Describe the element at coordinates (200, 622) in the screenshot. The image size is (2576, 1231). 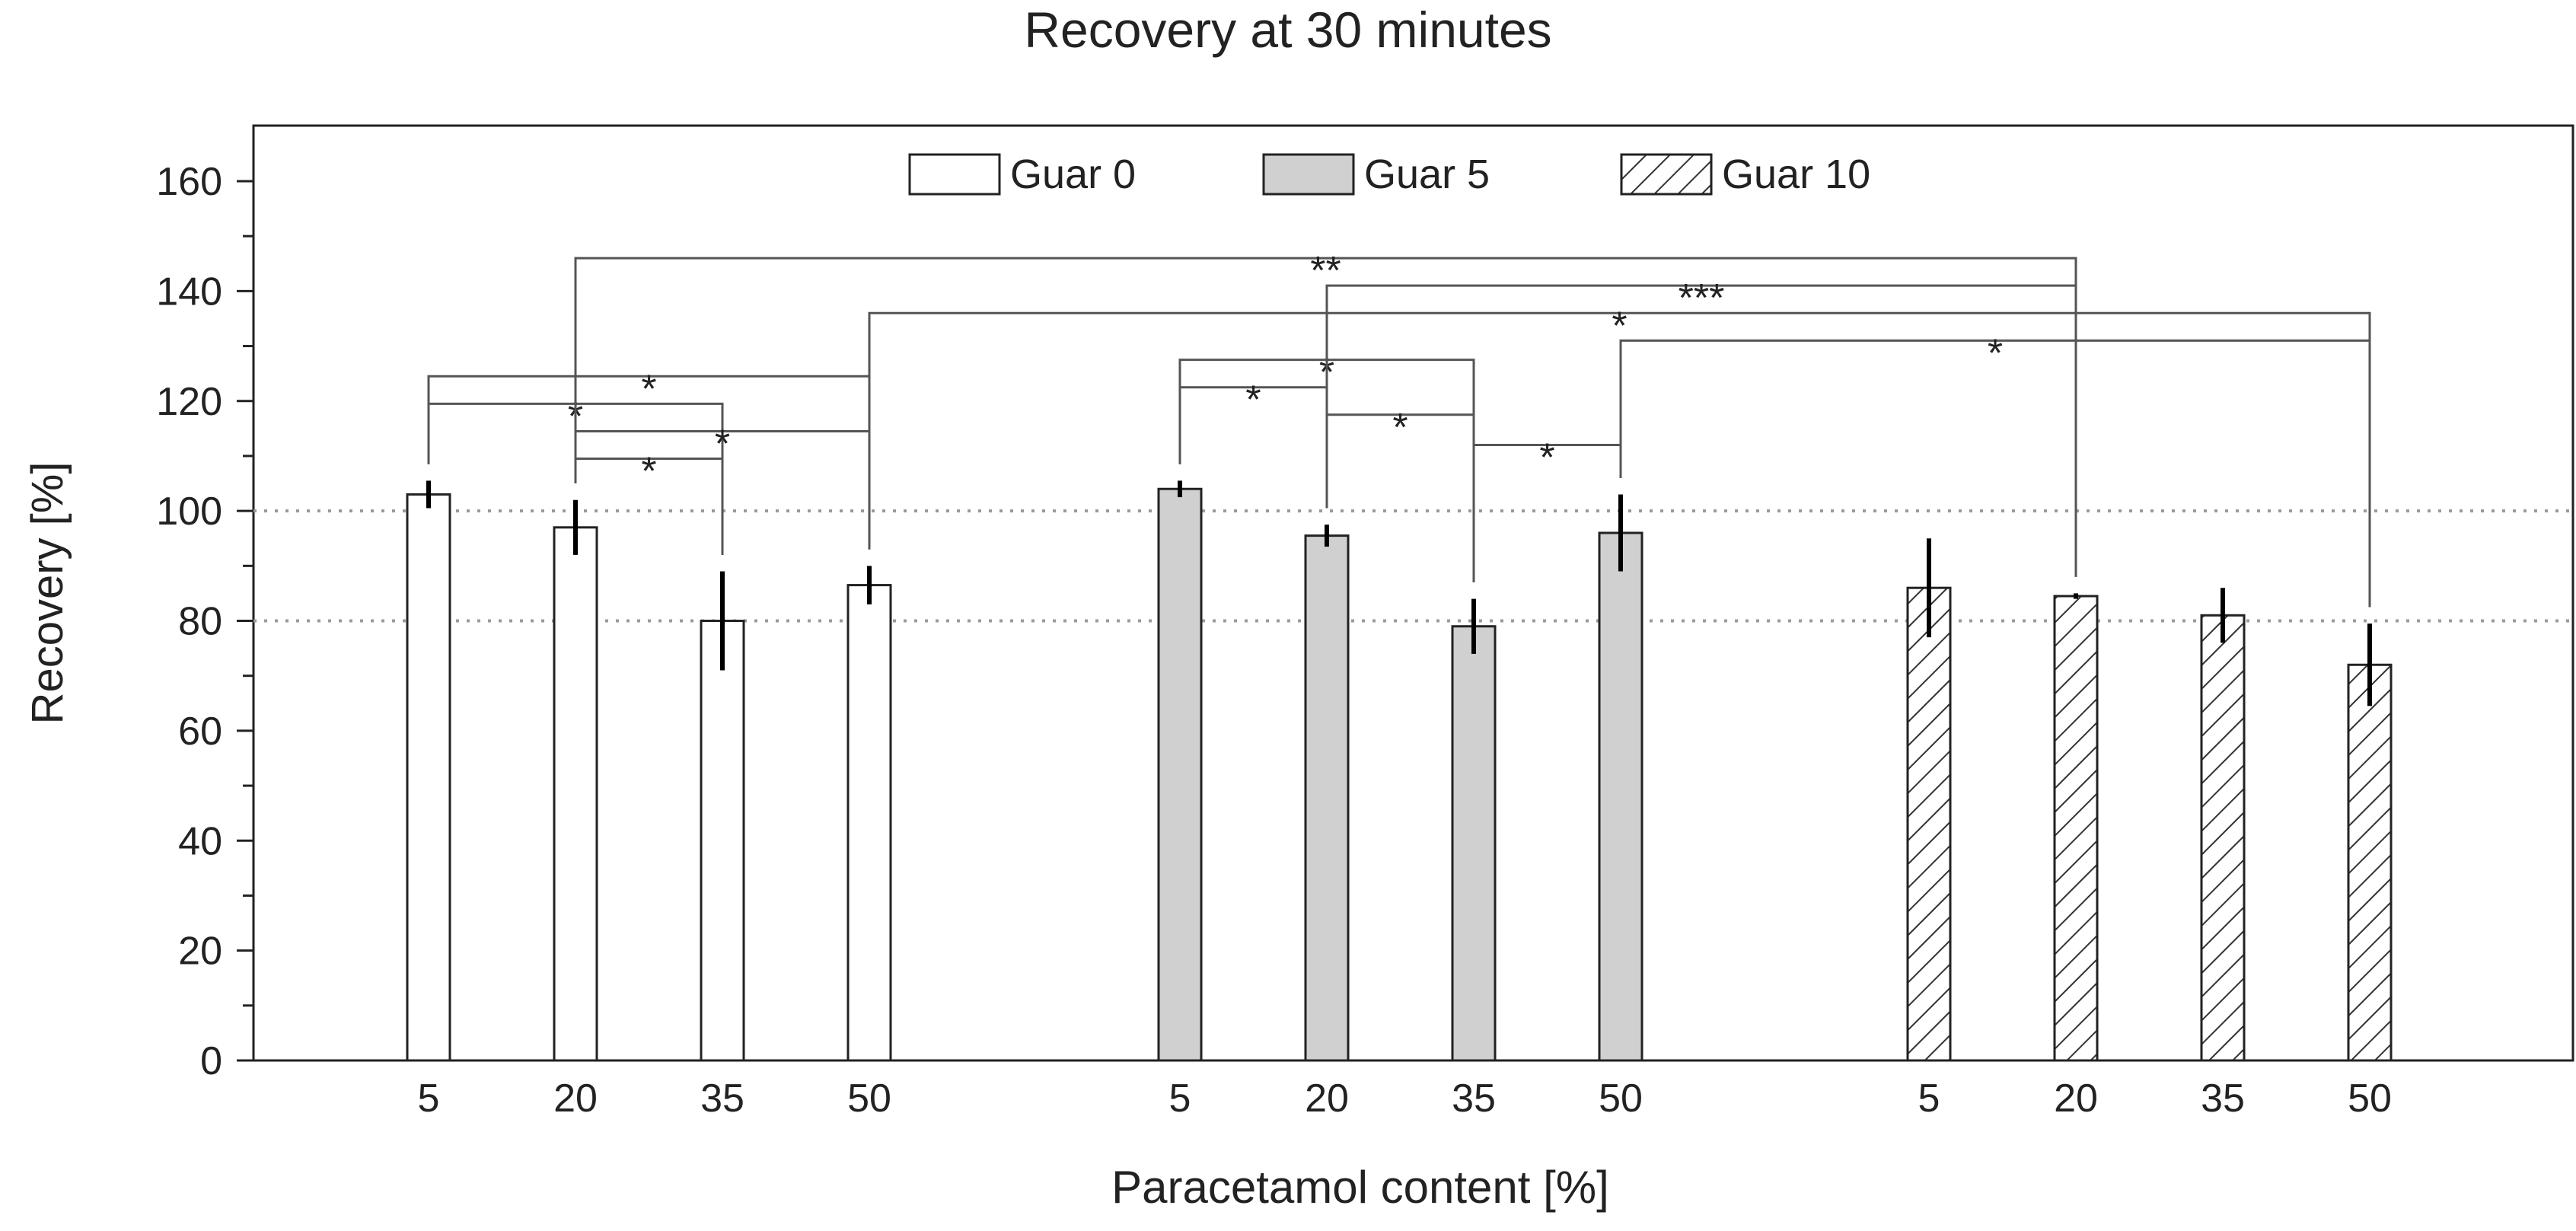
I see `y-tick-label: 80` at that location.